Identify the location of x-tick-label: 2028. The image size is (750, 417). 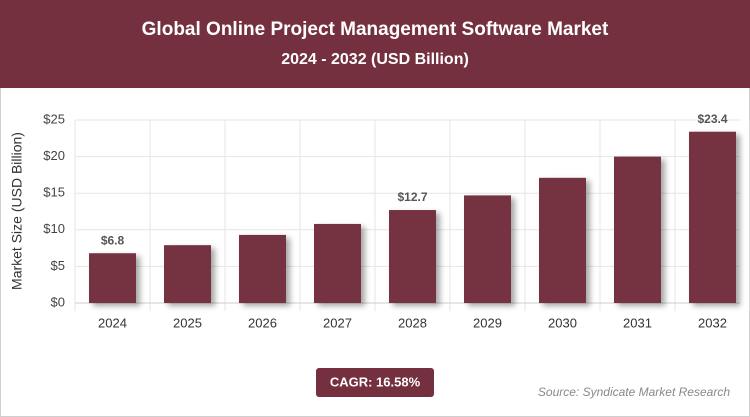
(412, 322).